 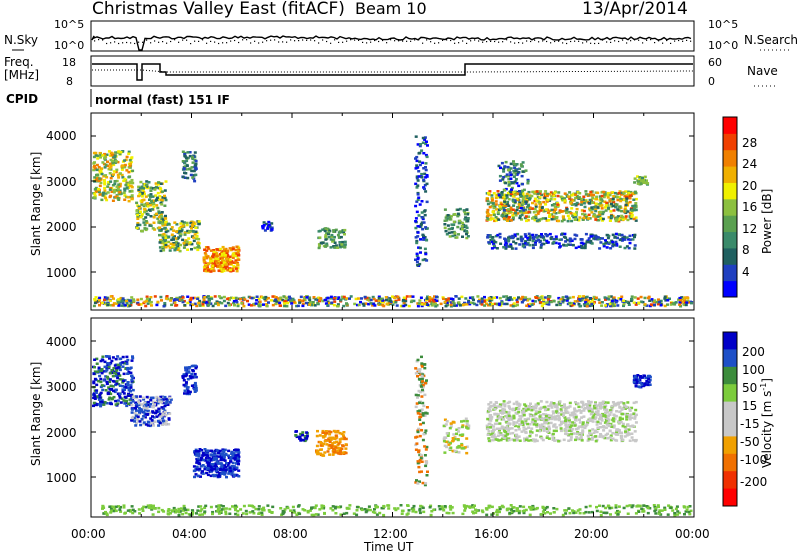 I want to click on power-colorbar-swatch, so click(x=730, y=240).